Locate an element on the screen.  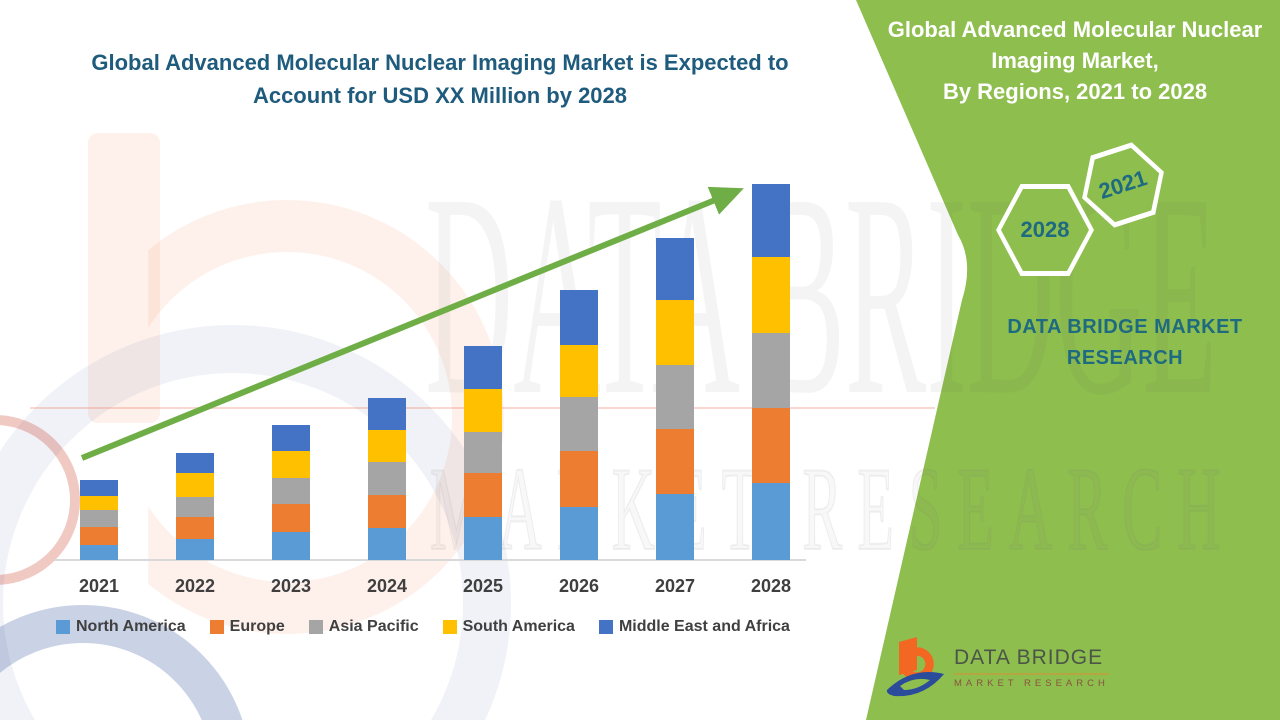
company-logo-mark-icon is located at coordinates (915, 667).